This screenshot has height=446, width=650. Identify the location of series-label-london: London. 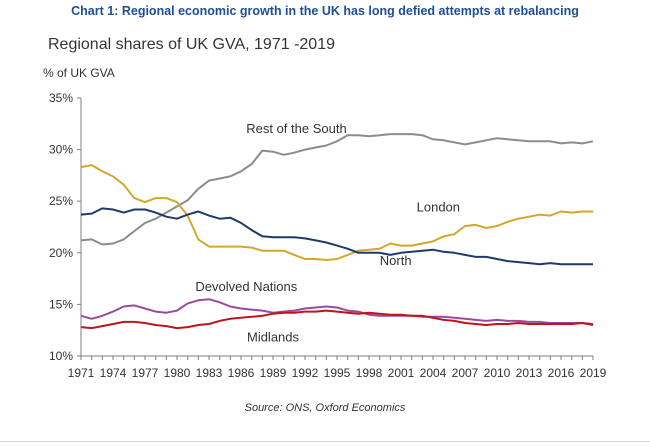
(438, 207).